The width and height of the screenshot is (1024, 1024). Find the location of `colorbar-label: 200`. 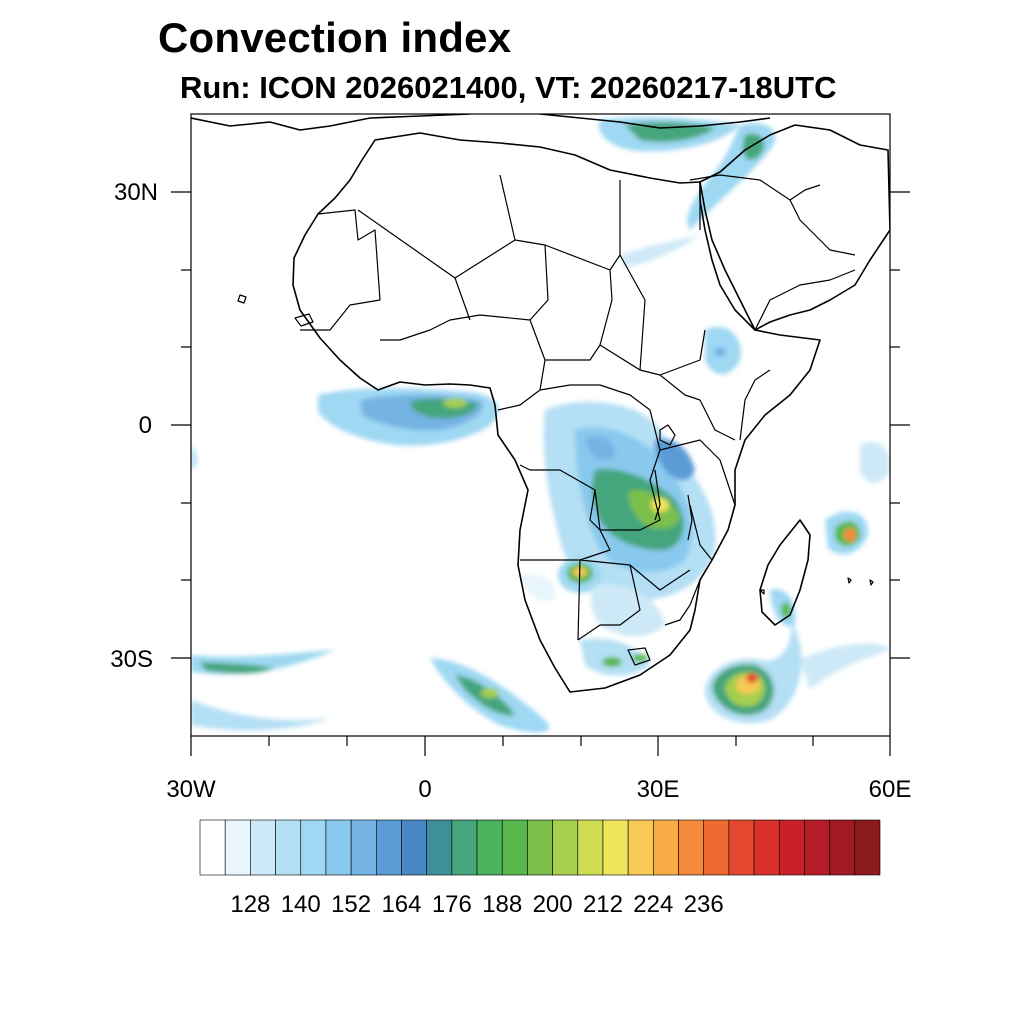

colorbar-label: 200 is located at coordinates (553, 904).